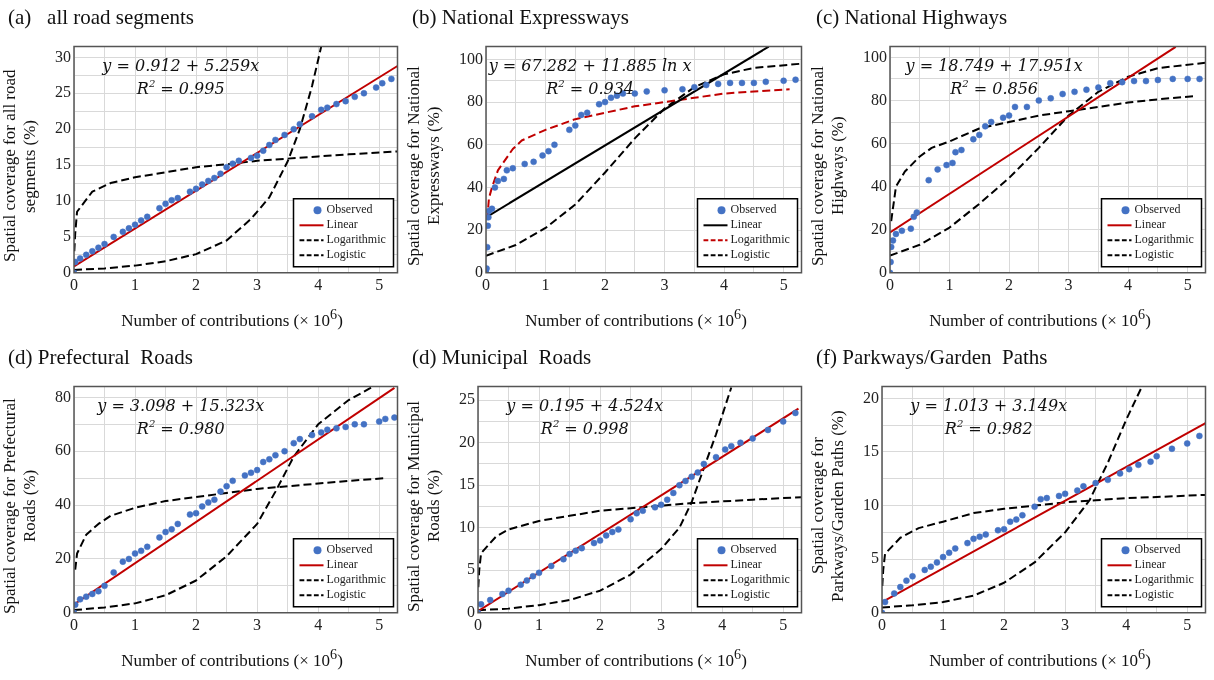 This screenshot has width=1214, height=680. Describe the element at coordinates (520, 17) in the screenshot. I see `chart-title: (b) National Expressways` at that location.